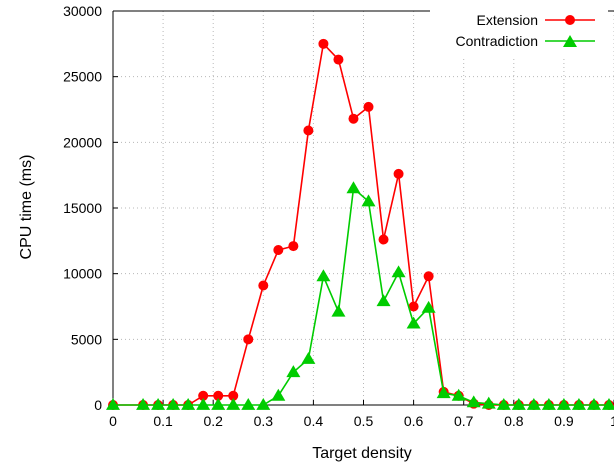 This screenshot has width=614, height=471. I want to click on x-tick-label: 0.3, so click(264, 421).